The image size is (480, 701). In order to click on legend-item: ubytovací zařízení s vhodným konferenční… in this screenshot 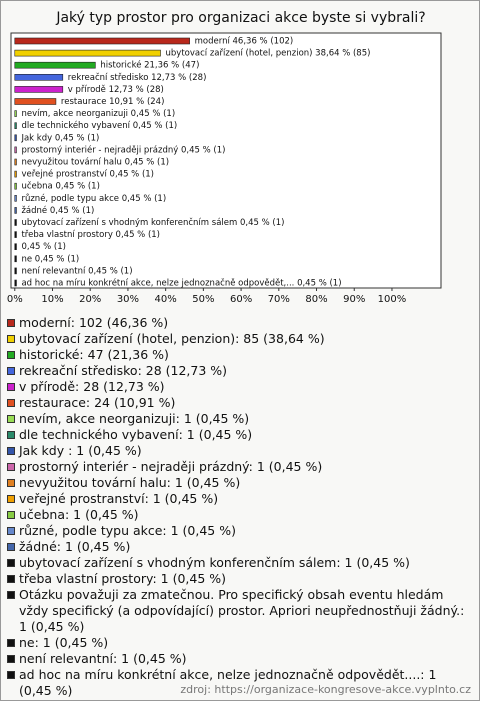, I will do `click(239, 563)`.